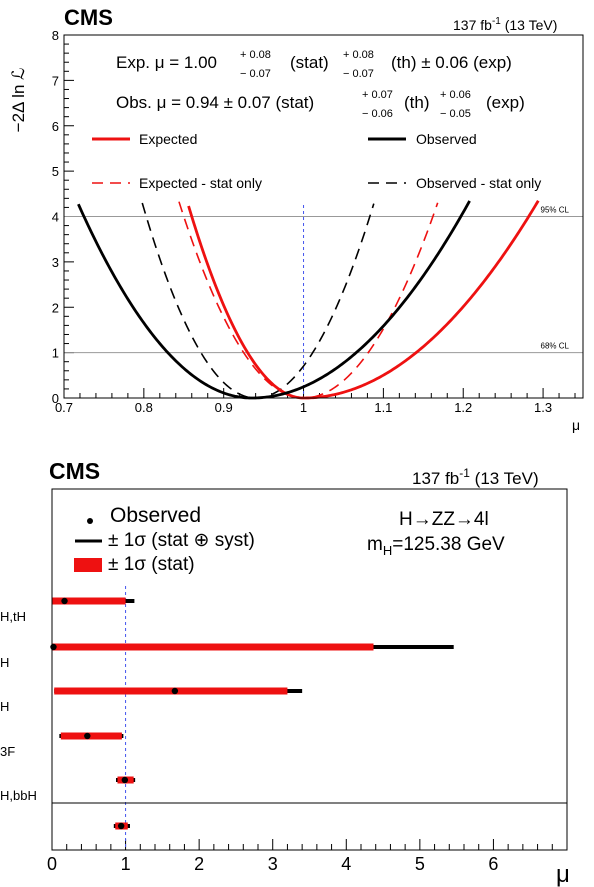  I want to click on row-label: H,tH, so click(13, 616).